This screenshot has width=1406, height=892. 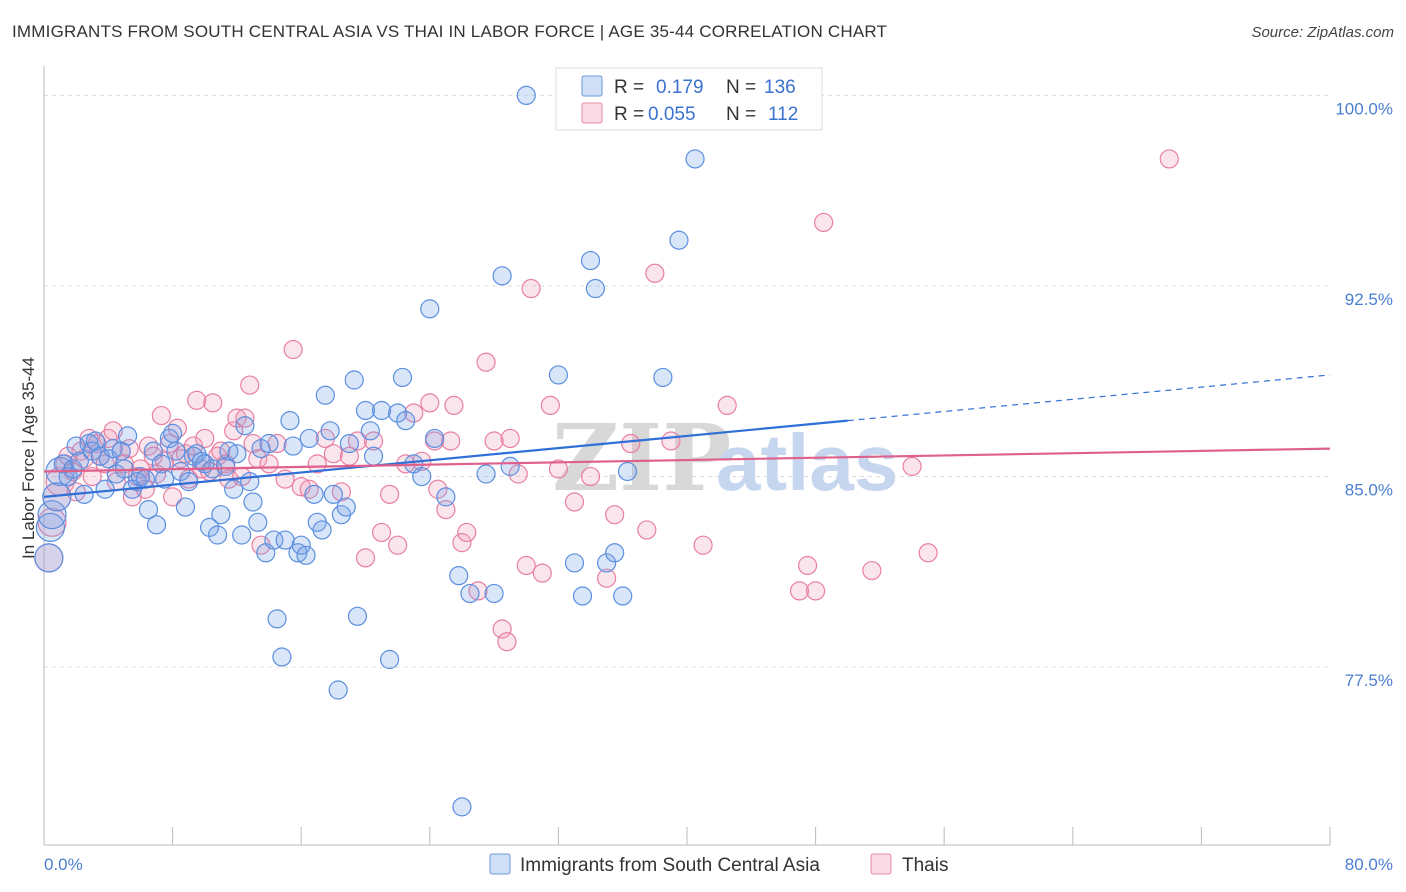 What do you see at coordinates (1369, 490) in the screenshot?
I see `y-tick-label-2: 85.0%` at bounding box center [1369, 490].